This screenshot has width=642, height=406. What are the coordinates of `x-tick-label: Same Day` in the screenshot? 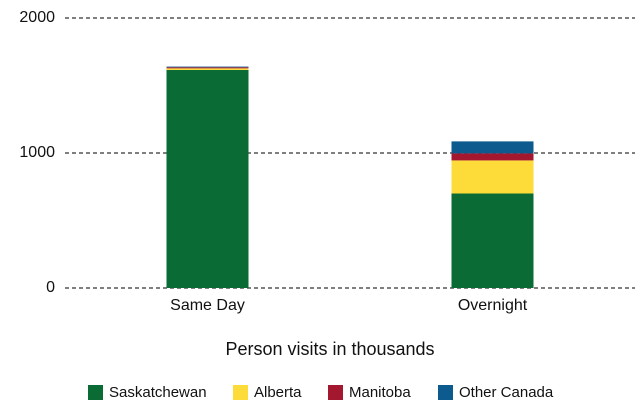 It's located at (207, 305).